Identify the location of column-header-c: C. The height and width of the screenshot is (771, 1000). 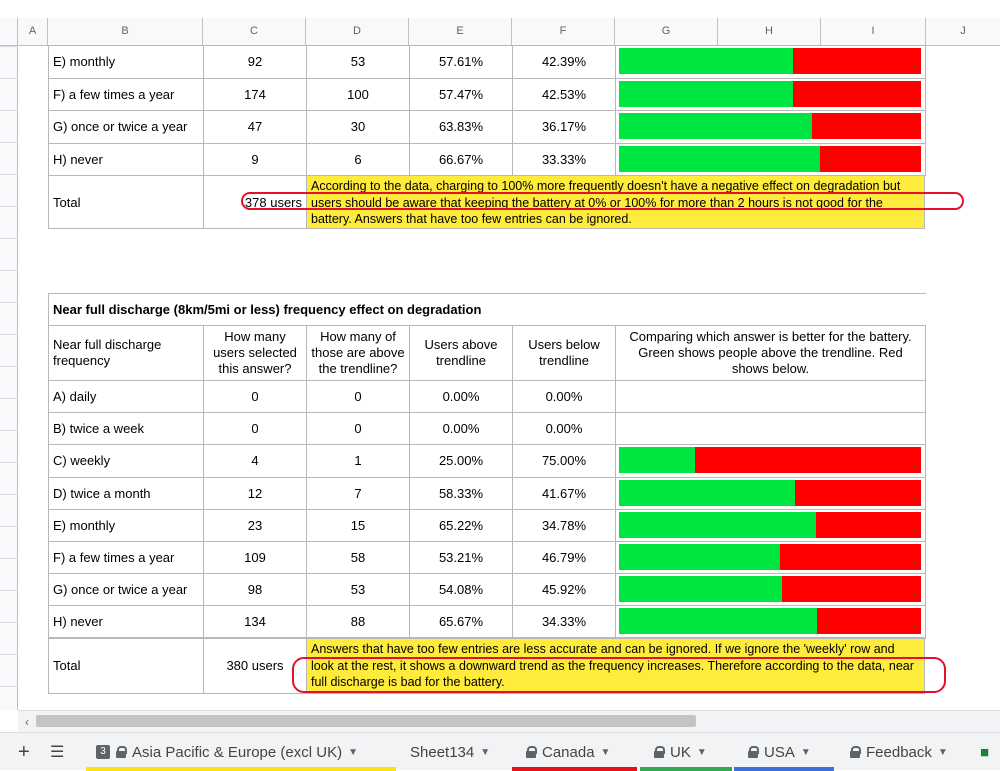
(254, 31).